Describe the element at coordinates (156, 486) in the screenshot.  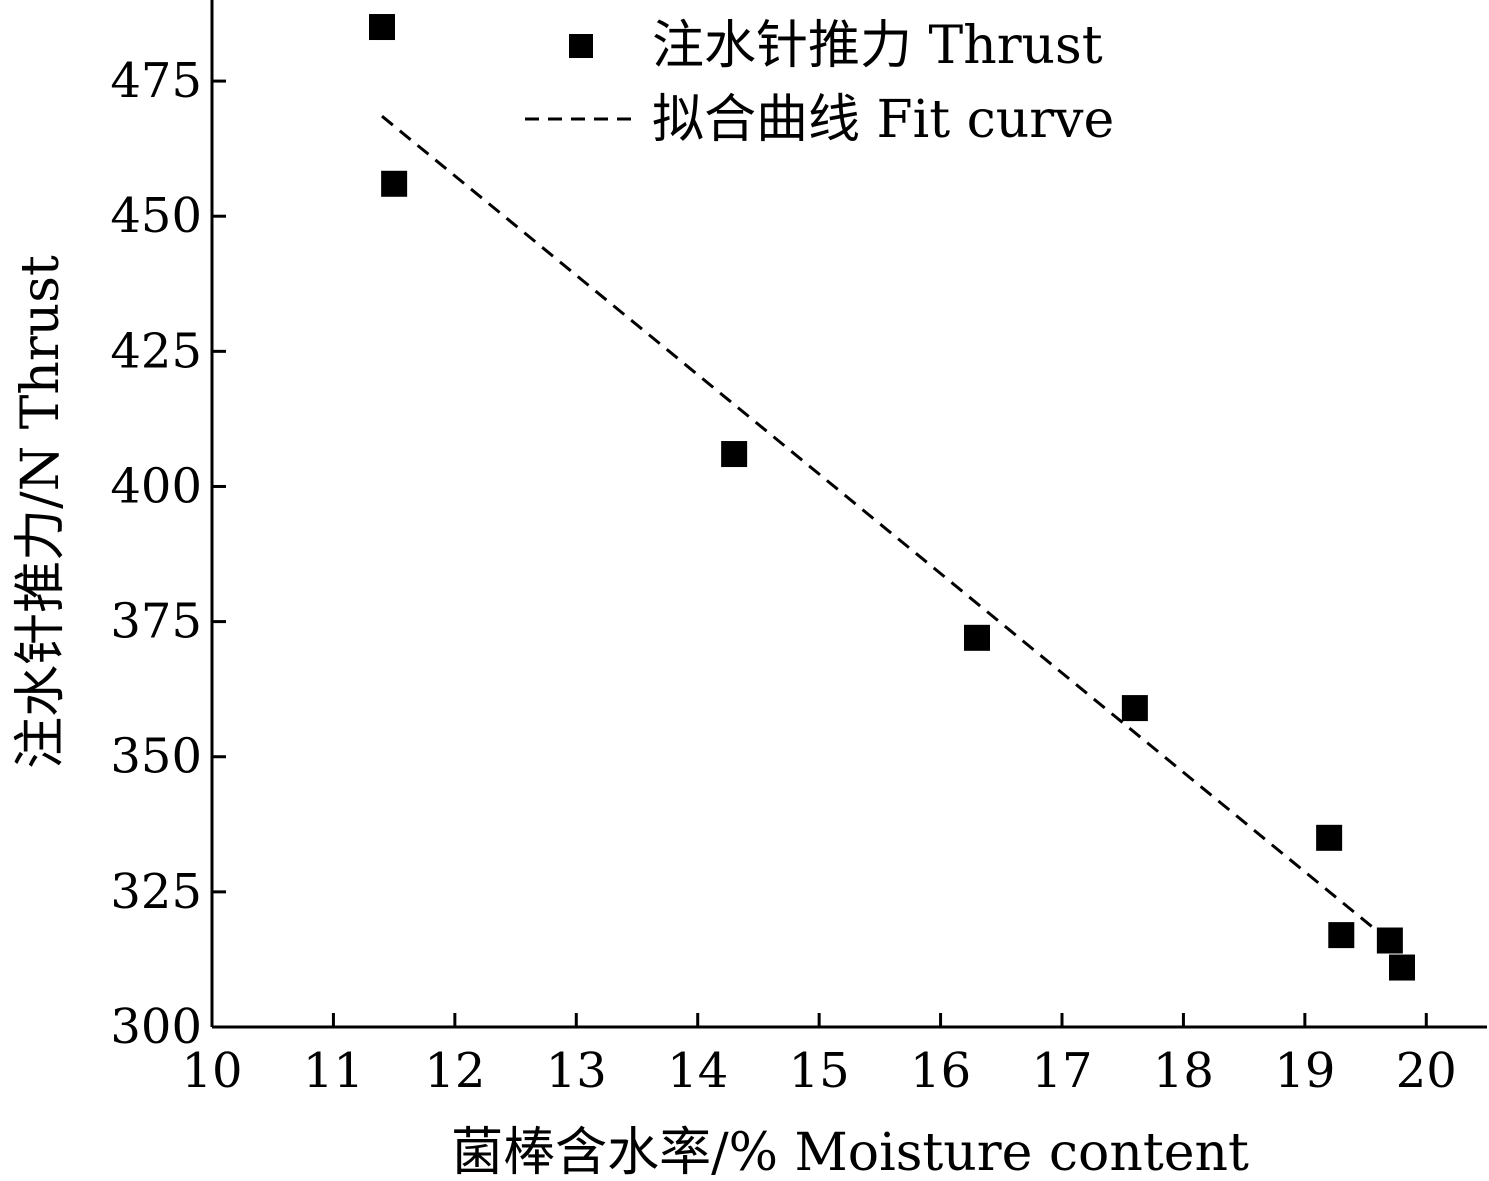
I see `y-tick-label: 400` at that location.